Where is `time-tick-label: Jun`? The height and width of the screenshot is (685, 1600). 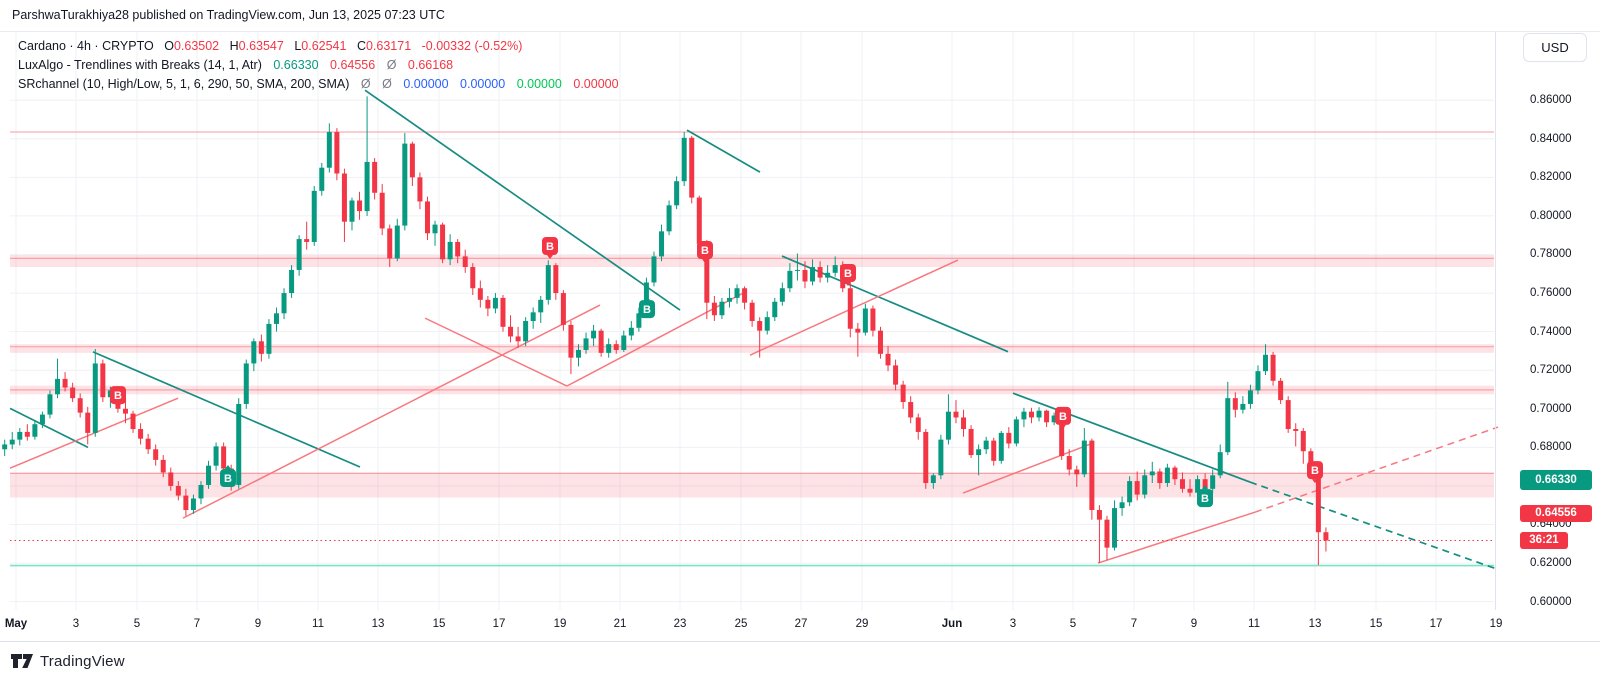
time-tick-label: Jun is located at coordinates (952, 624).